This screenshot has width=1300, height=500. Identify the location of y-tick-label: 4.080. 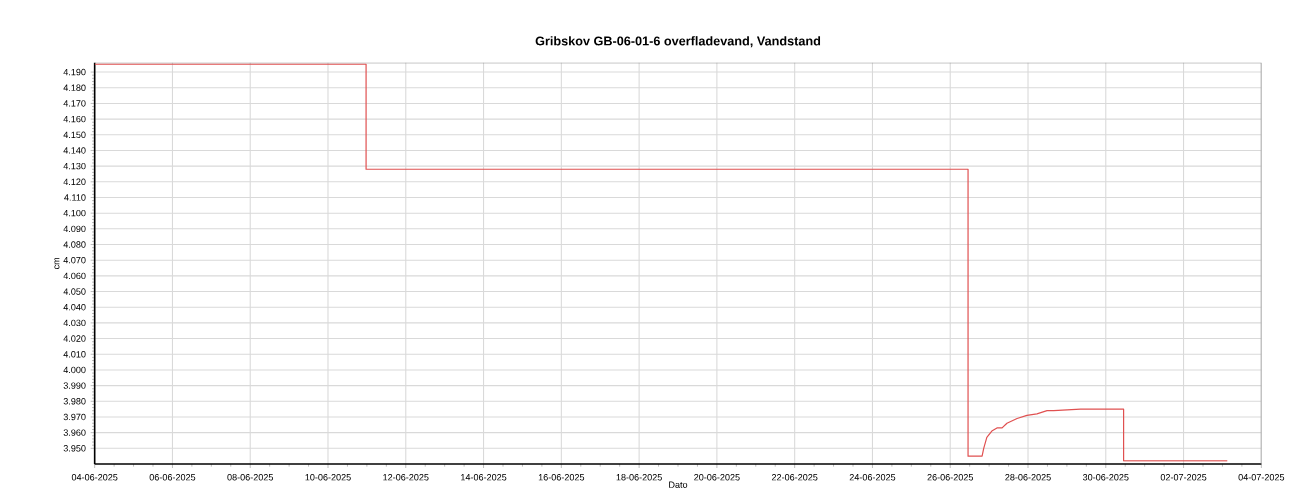
(74, 244).